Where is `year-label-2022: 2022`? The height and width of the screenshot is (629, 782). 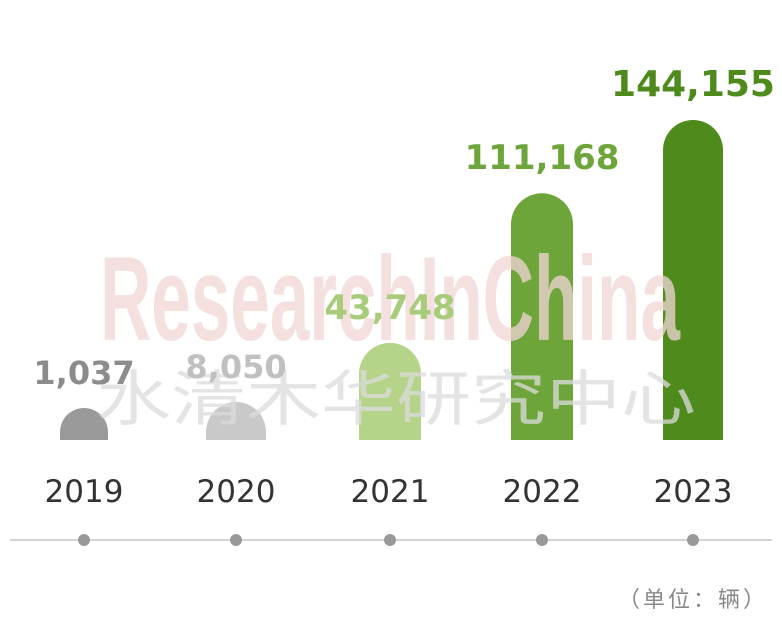
year-label-2022: 2022 is located at coordinates (542, 492).